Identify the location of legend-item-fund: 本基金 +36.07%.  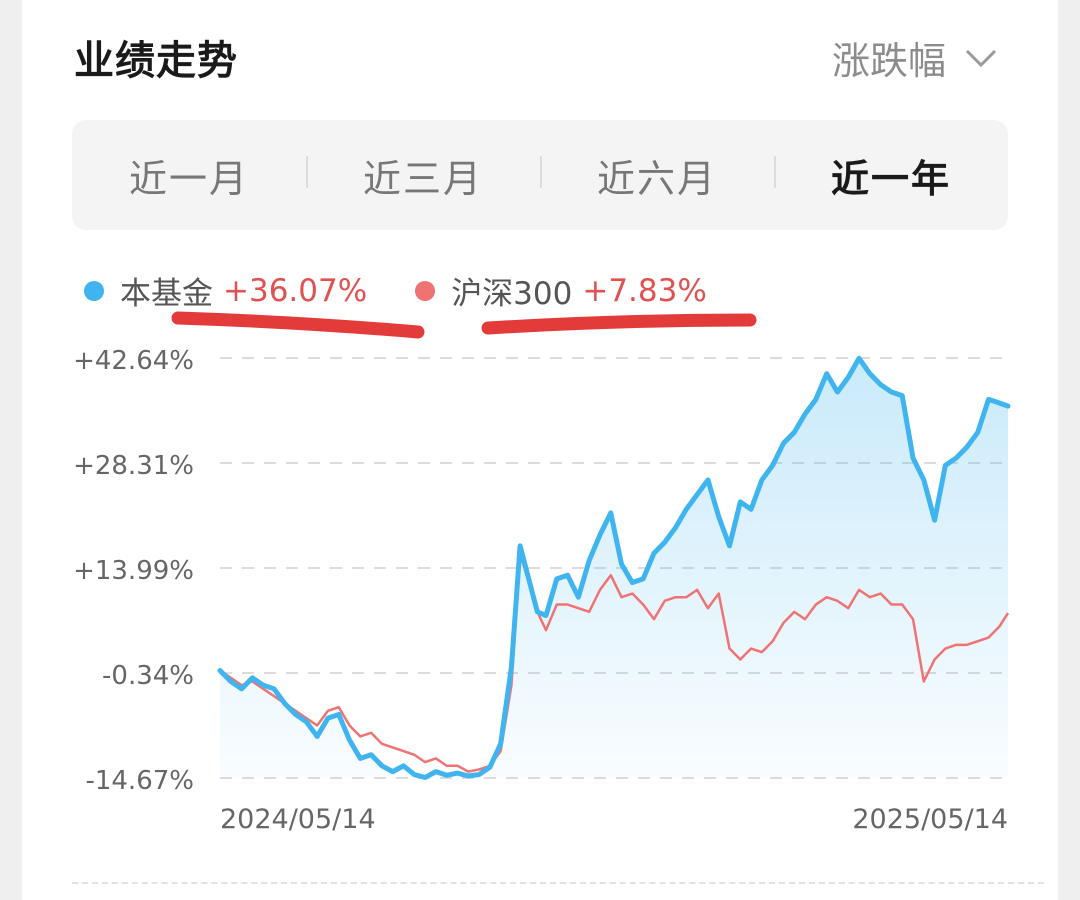
(225, 290).